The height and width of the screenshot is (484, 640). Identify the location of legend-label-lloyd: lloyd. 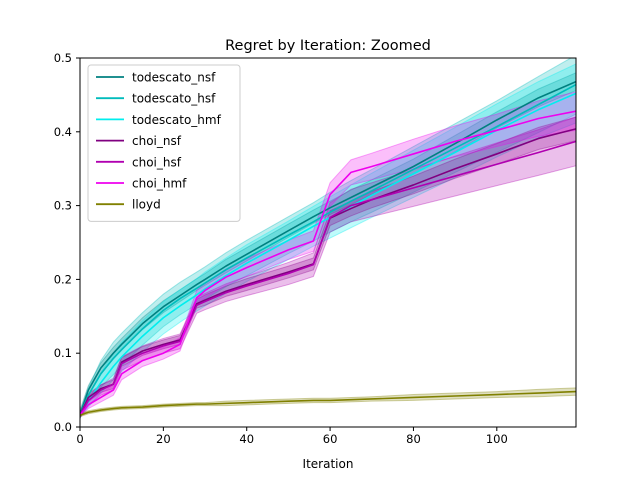
(146, 205).